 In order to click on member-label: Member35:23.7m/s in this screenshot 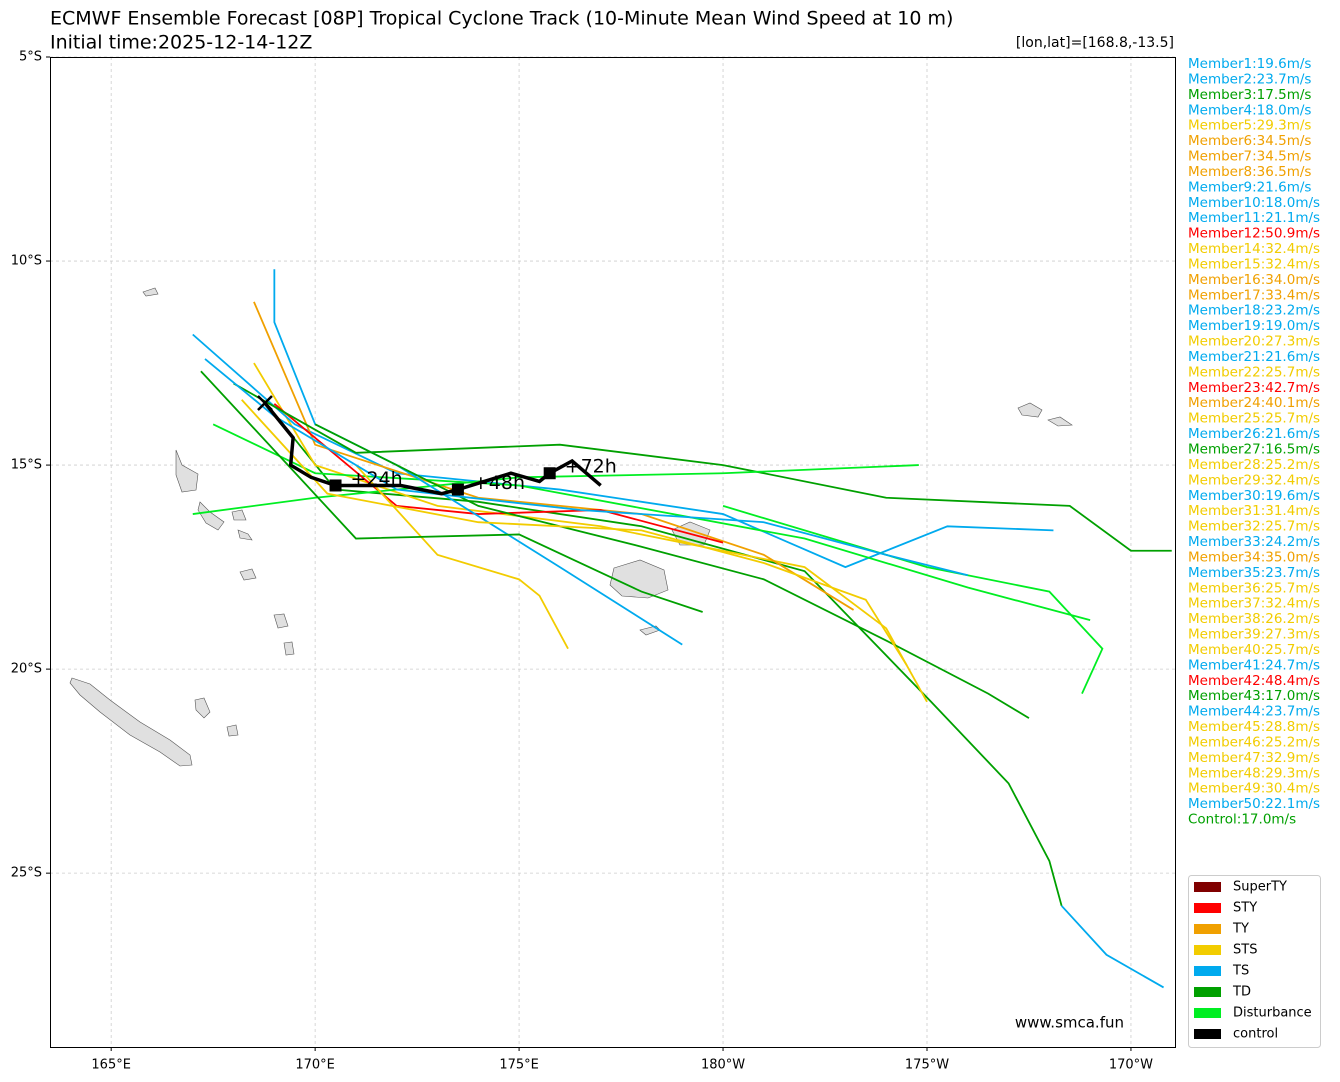, I will do `click(1254, 573)`.